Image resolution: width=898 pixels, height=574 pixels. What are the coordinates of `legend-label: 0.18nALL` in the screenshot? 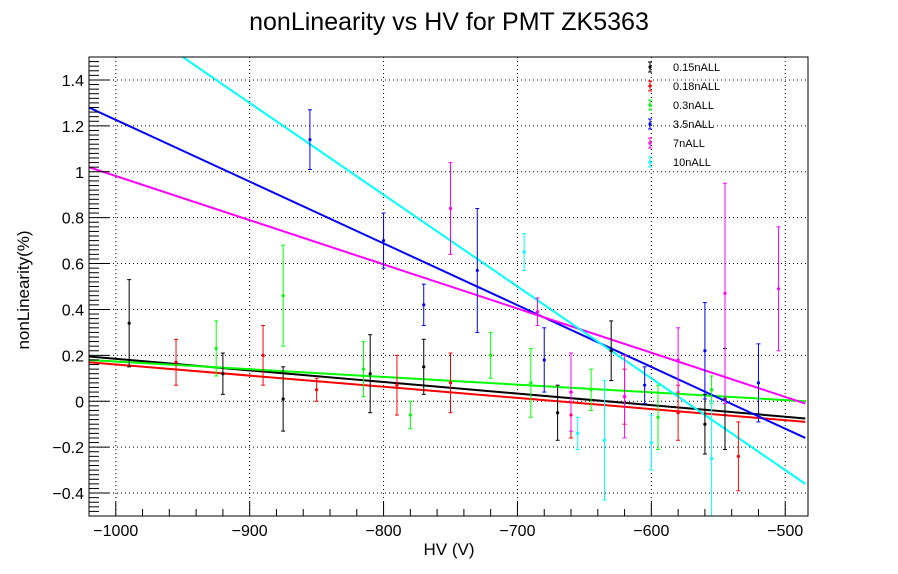 It's located at (696, 87).